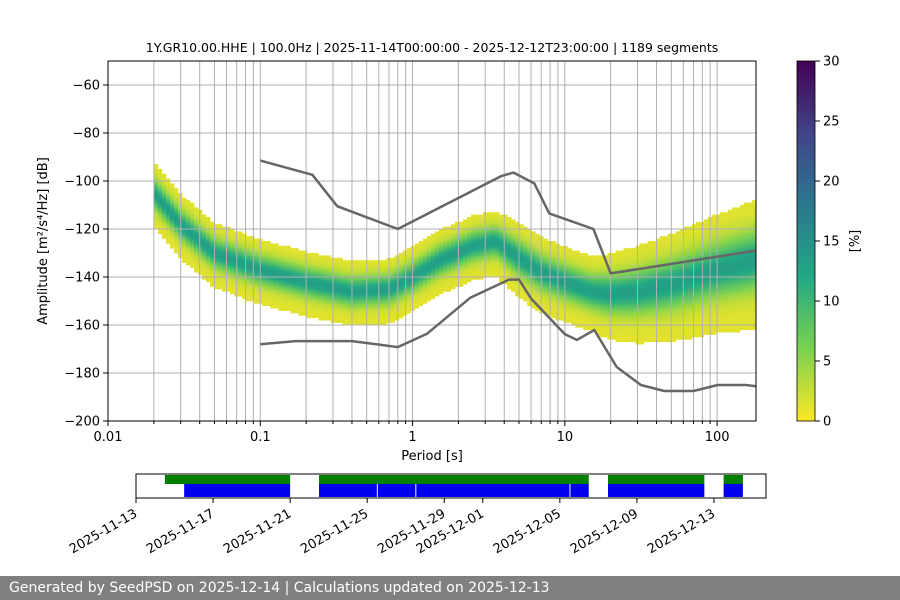  What do you see at coordinates (86, 254) in the screenshot?
I see `y-axis: −200−180−160−140−120−100−80−60` at bounding box center [86, 254].